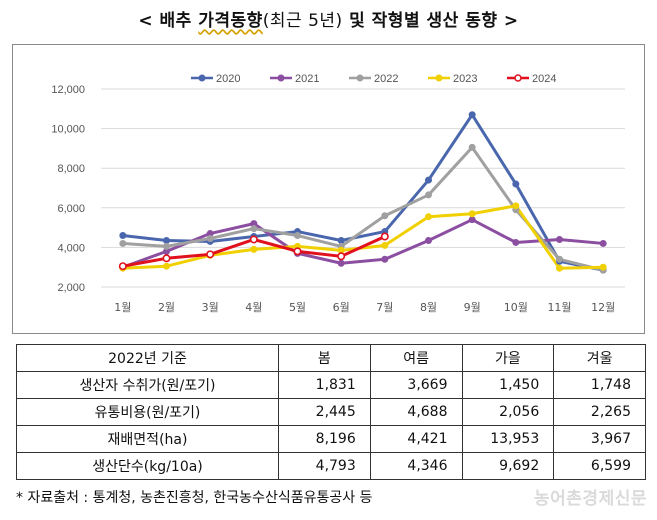  What do you see at coordinates (516, 307) in the screenshot?
I see `x-tick-label: 10월` at bounding box center [516, 307].